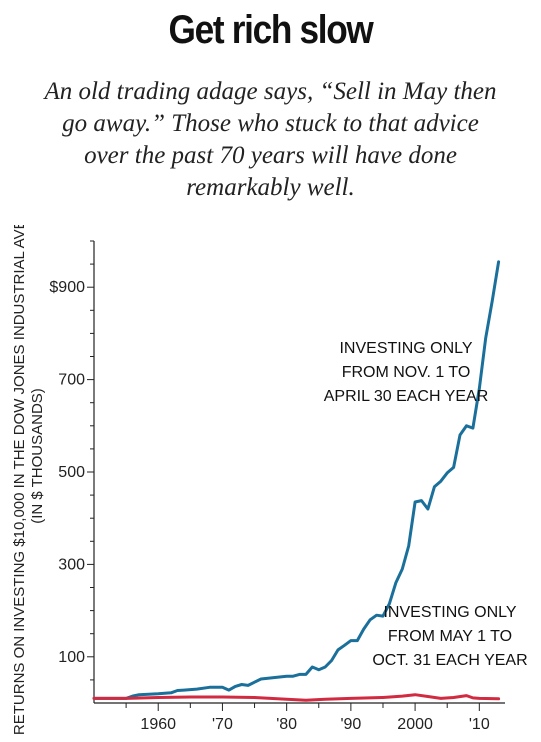 Image resolution: width=541 pixels, height=742 pixels. Describe the element at coordinates (406, 396) in the screenshot. I see `annotation-line: APRIL 30 EACH YEAR` at that location.